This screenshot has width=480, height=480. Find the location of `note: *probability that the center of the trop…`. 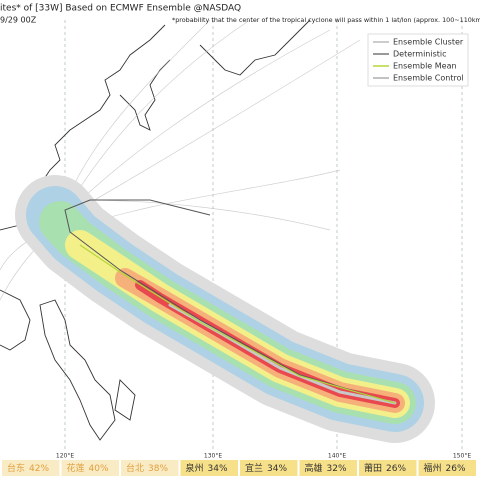

note: *probability that the center of the trop… is located at coordinates (326, 20).